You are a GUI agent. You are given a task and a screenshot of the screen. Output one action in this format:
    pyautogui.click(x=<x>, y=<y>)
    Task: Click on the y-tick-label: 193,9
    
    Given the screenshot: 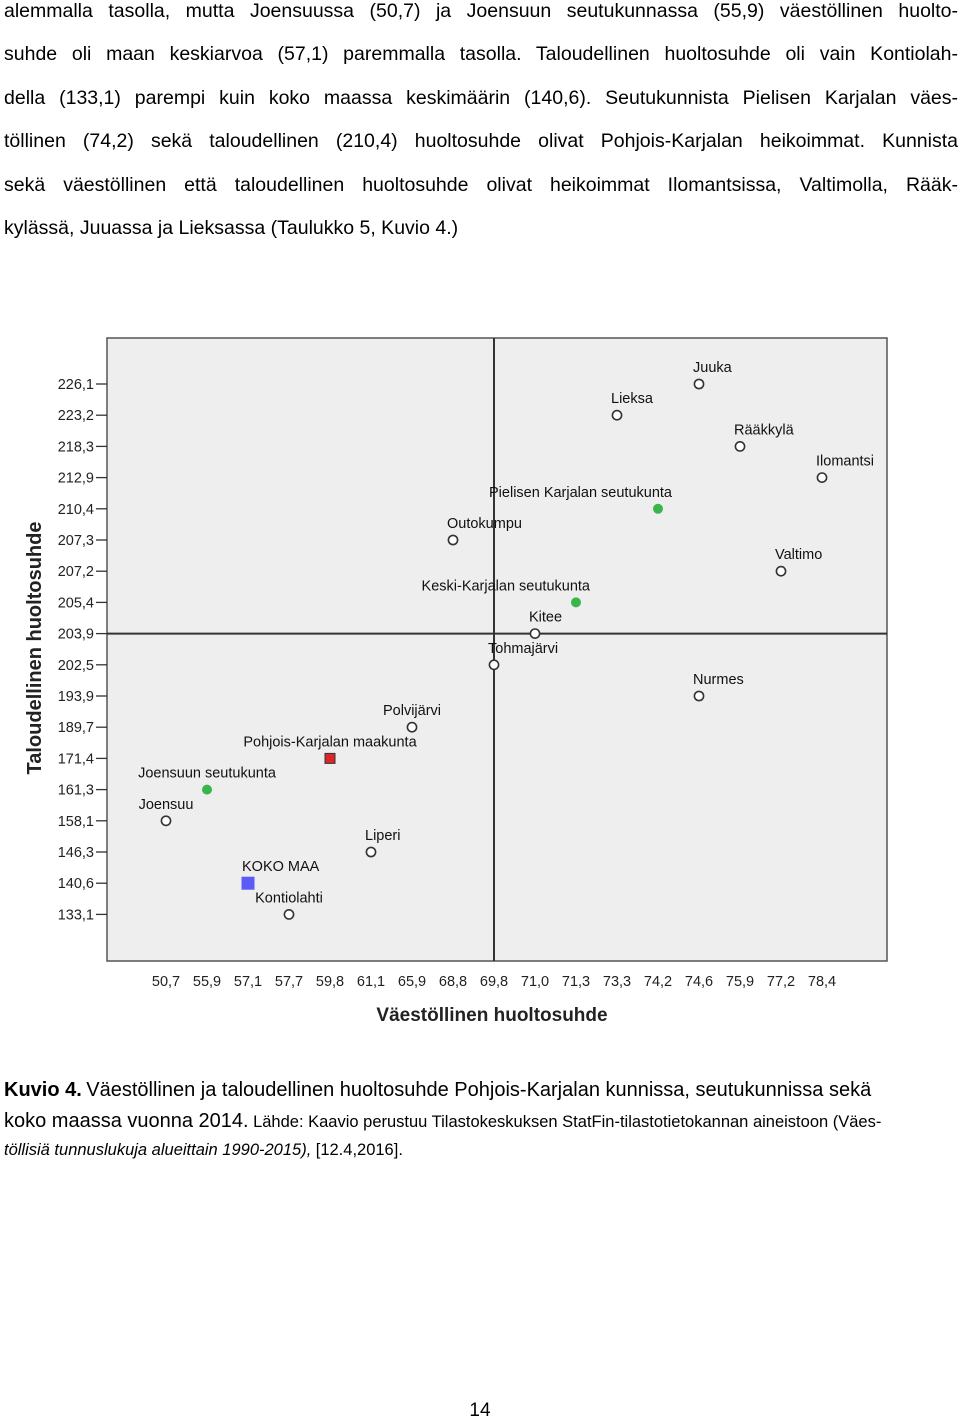 What is the action you would take?
    pyautogui.click(x=76, y=697)
    